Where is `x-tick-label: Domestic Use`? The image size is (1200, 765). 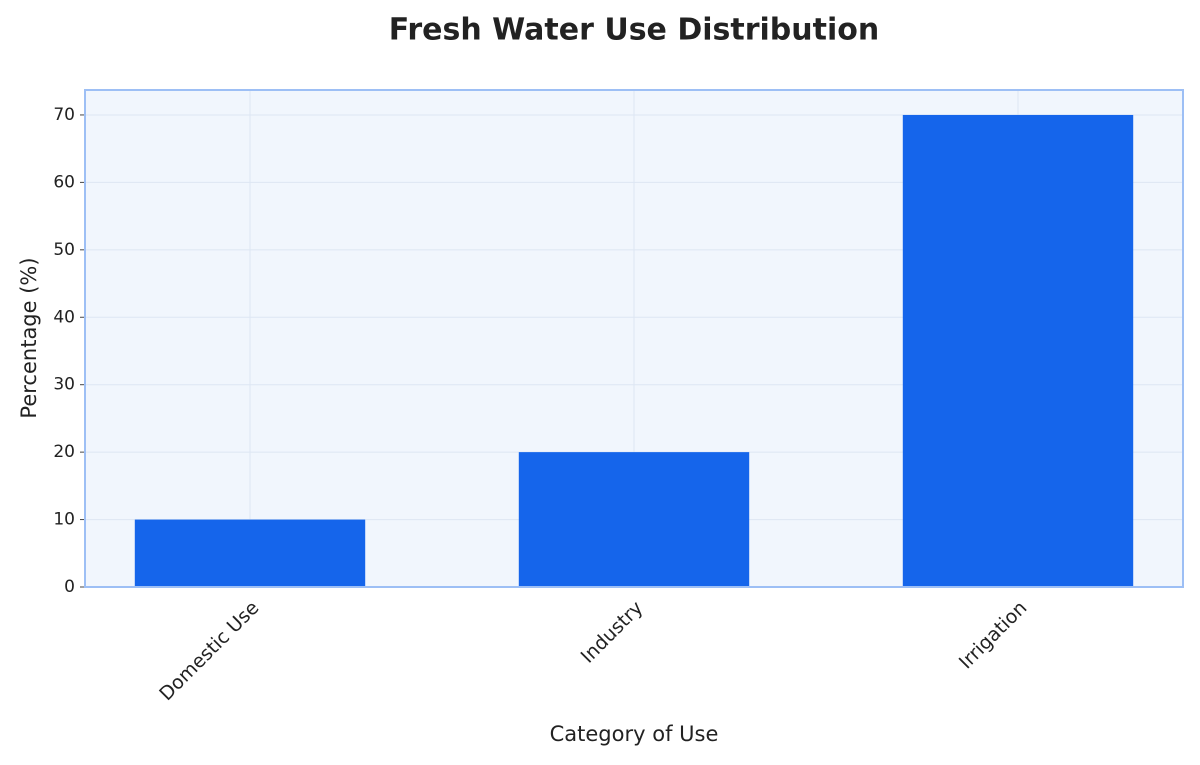 x-tick-label: Domestic Use is located at coordinates (209, 651).